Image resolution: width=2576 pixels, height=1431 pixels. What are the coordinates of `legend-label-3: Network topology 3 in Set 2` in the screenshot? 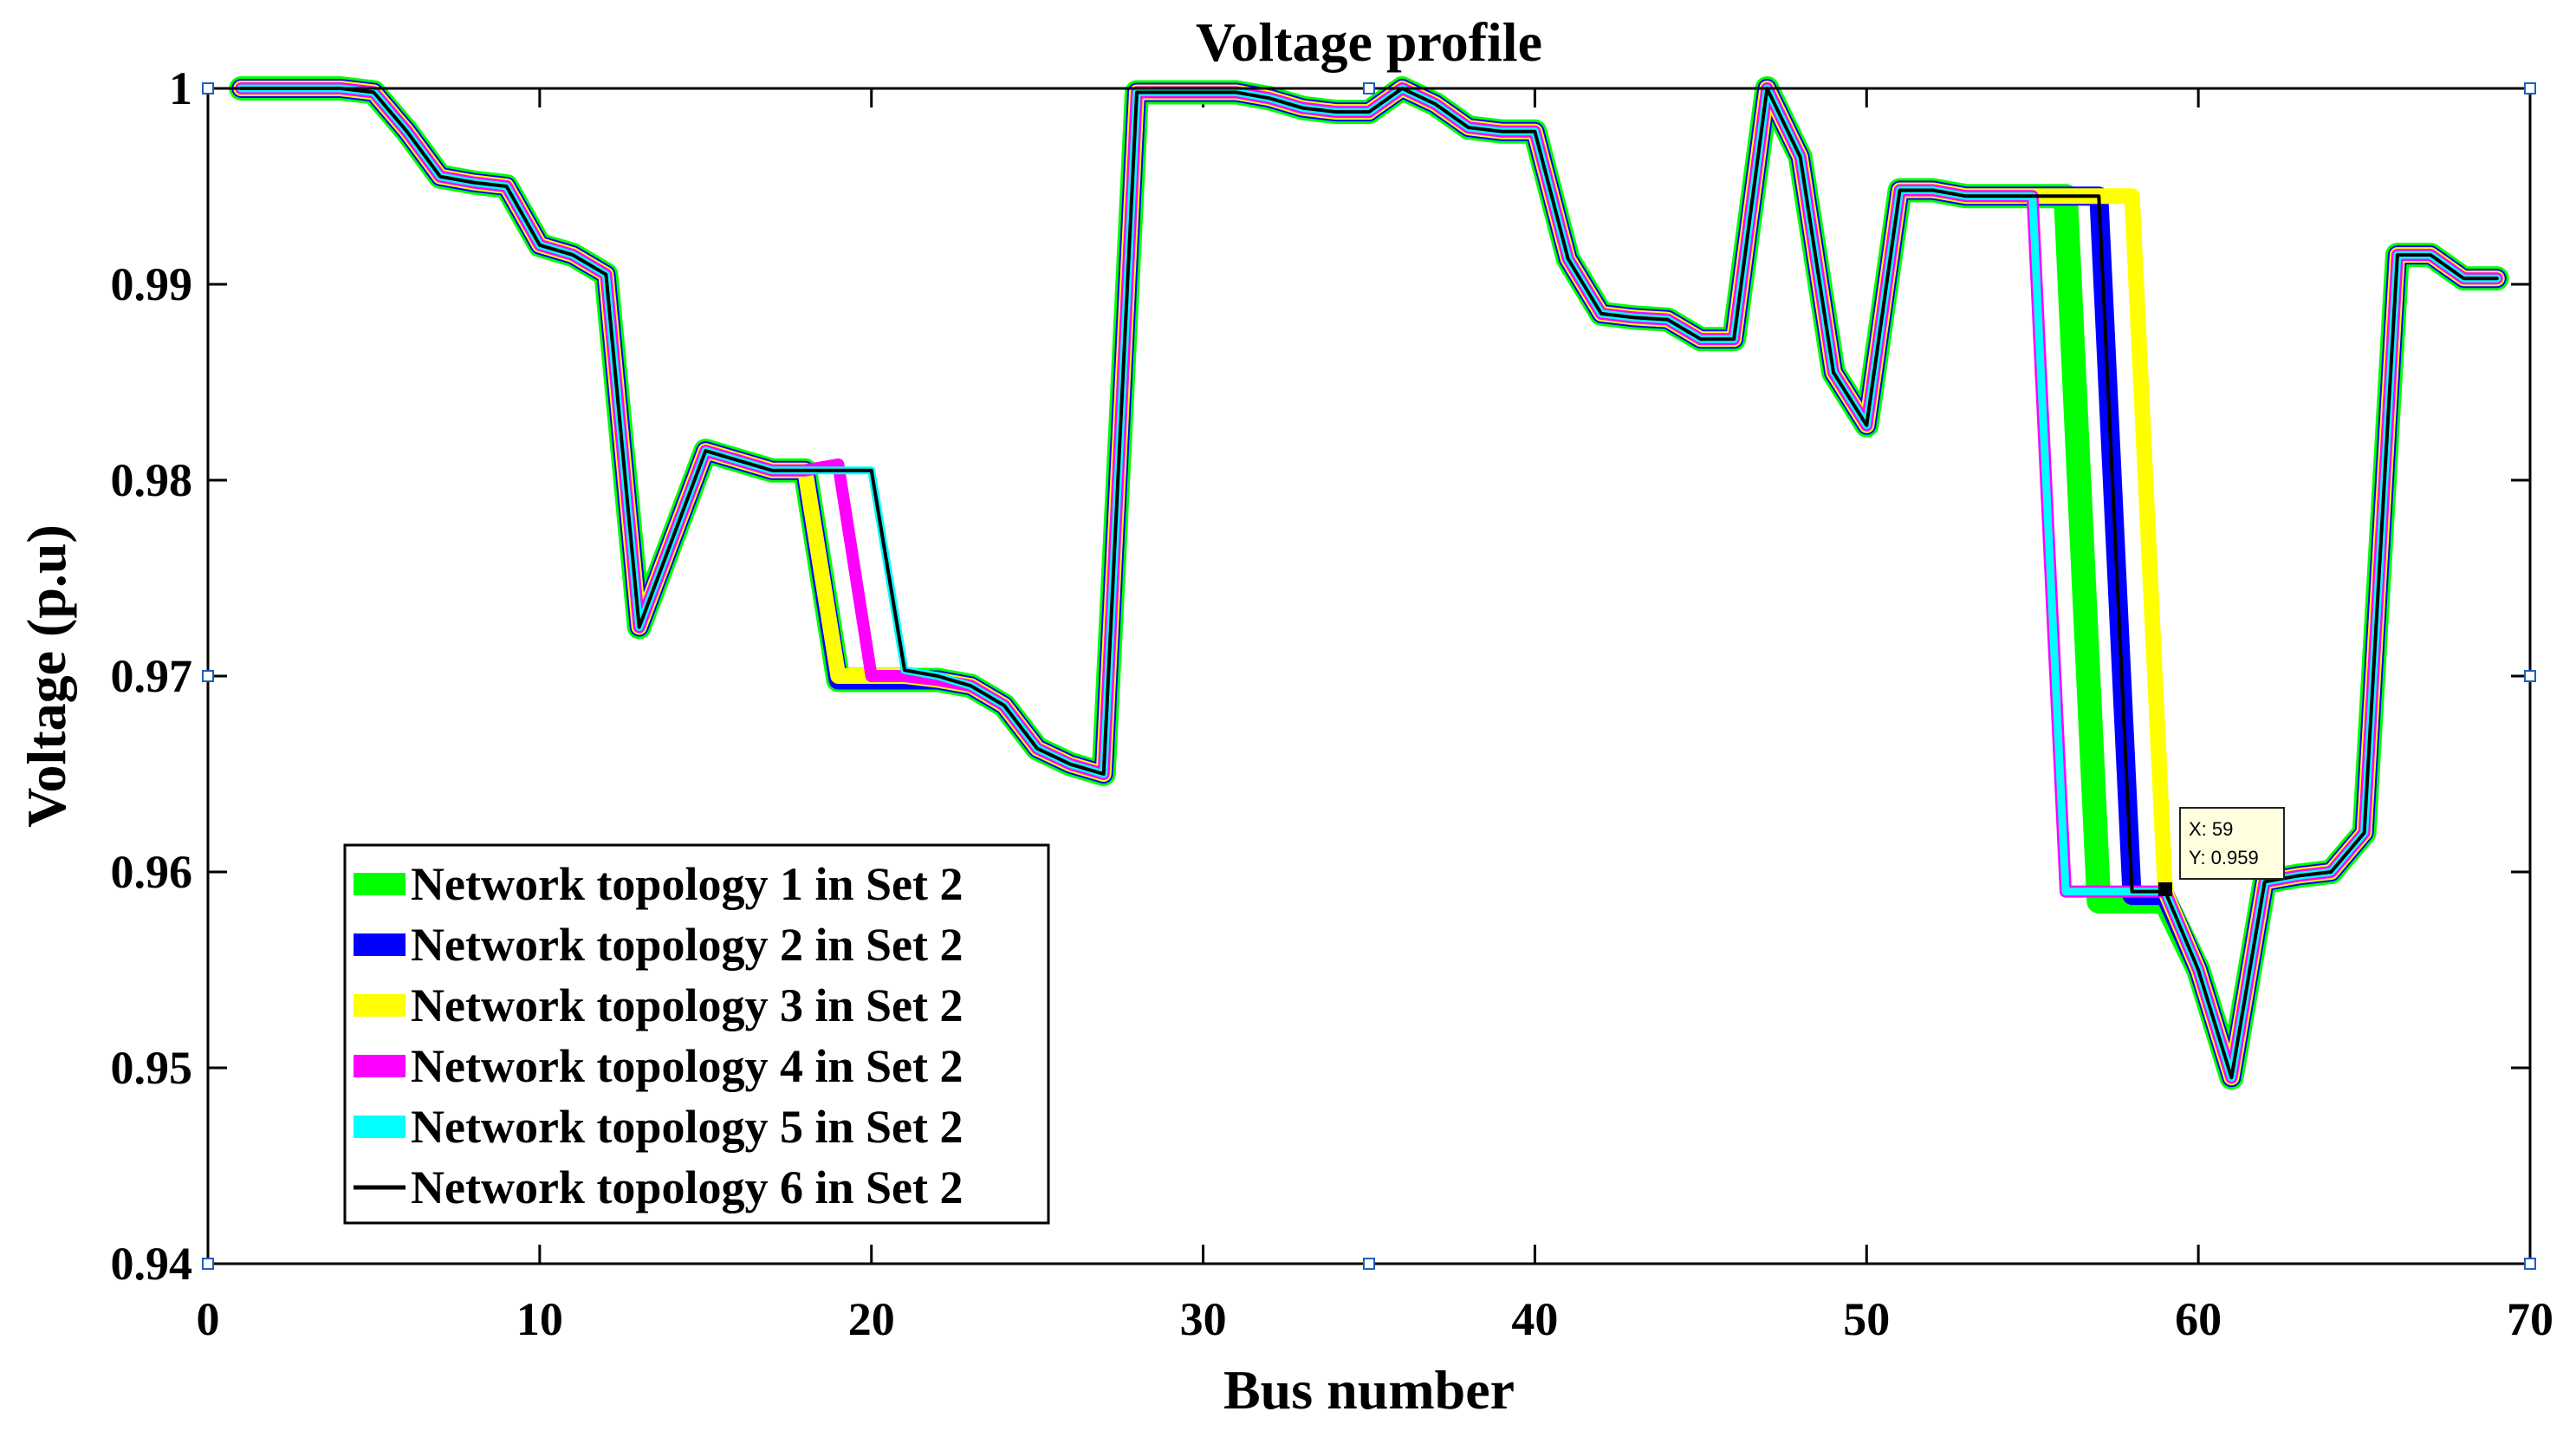 It's located at (687, 1005).